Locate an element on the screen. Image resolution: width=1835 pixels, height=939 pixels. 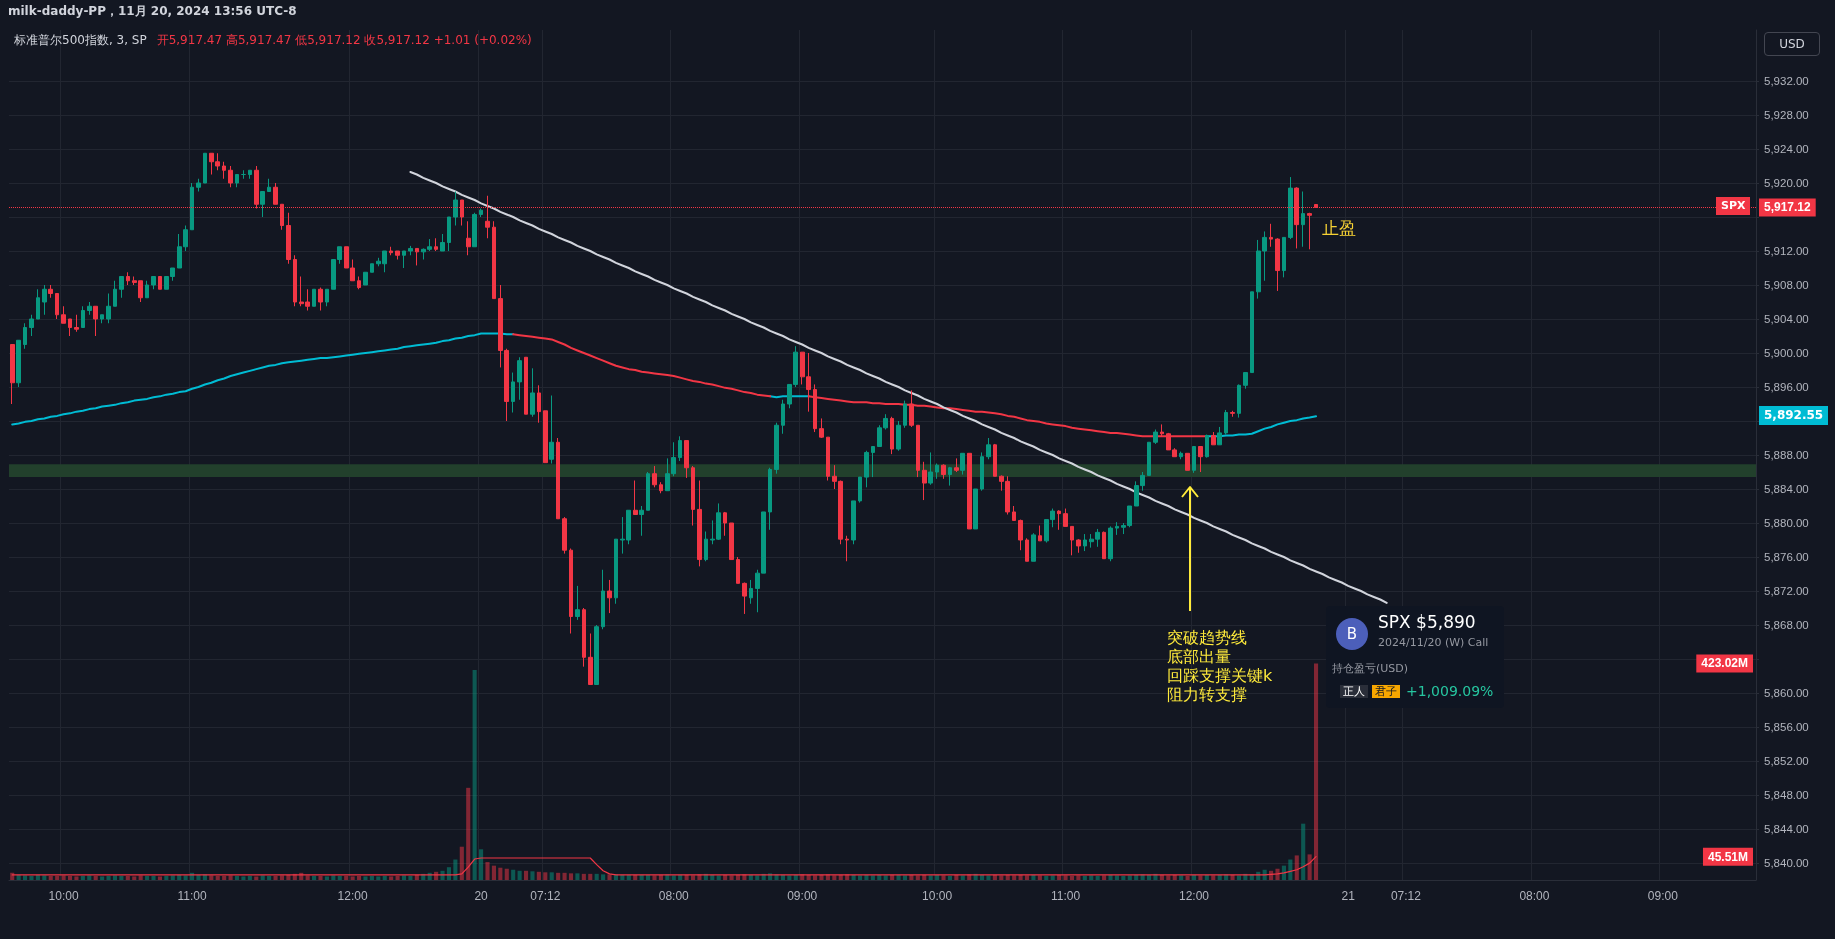
x-tick-label: 10:00 is located at coordinates (937, 896).